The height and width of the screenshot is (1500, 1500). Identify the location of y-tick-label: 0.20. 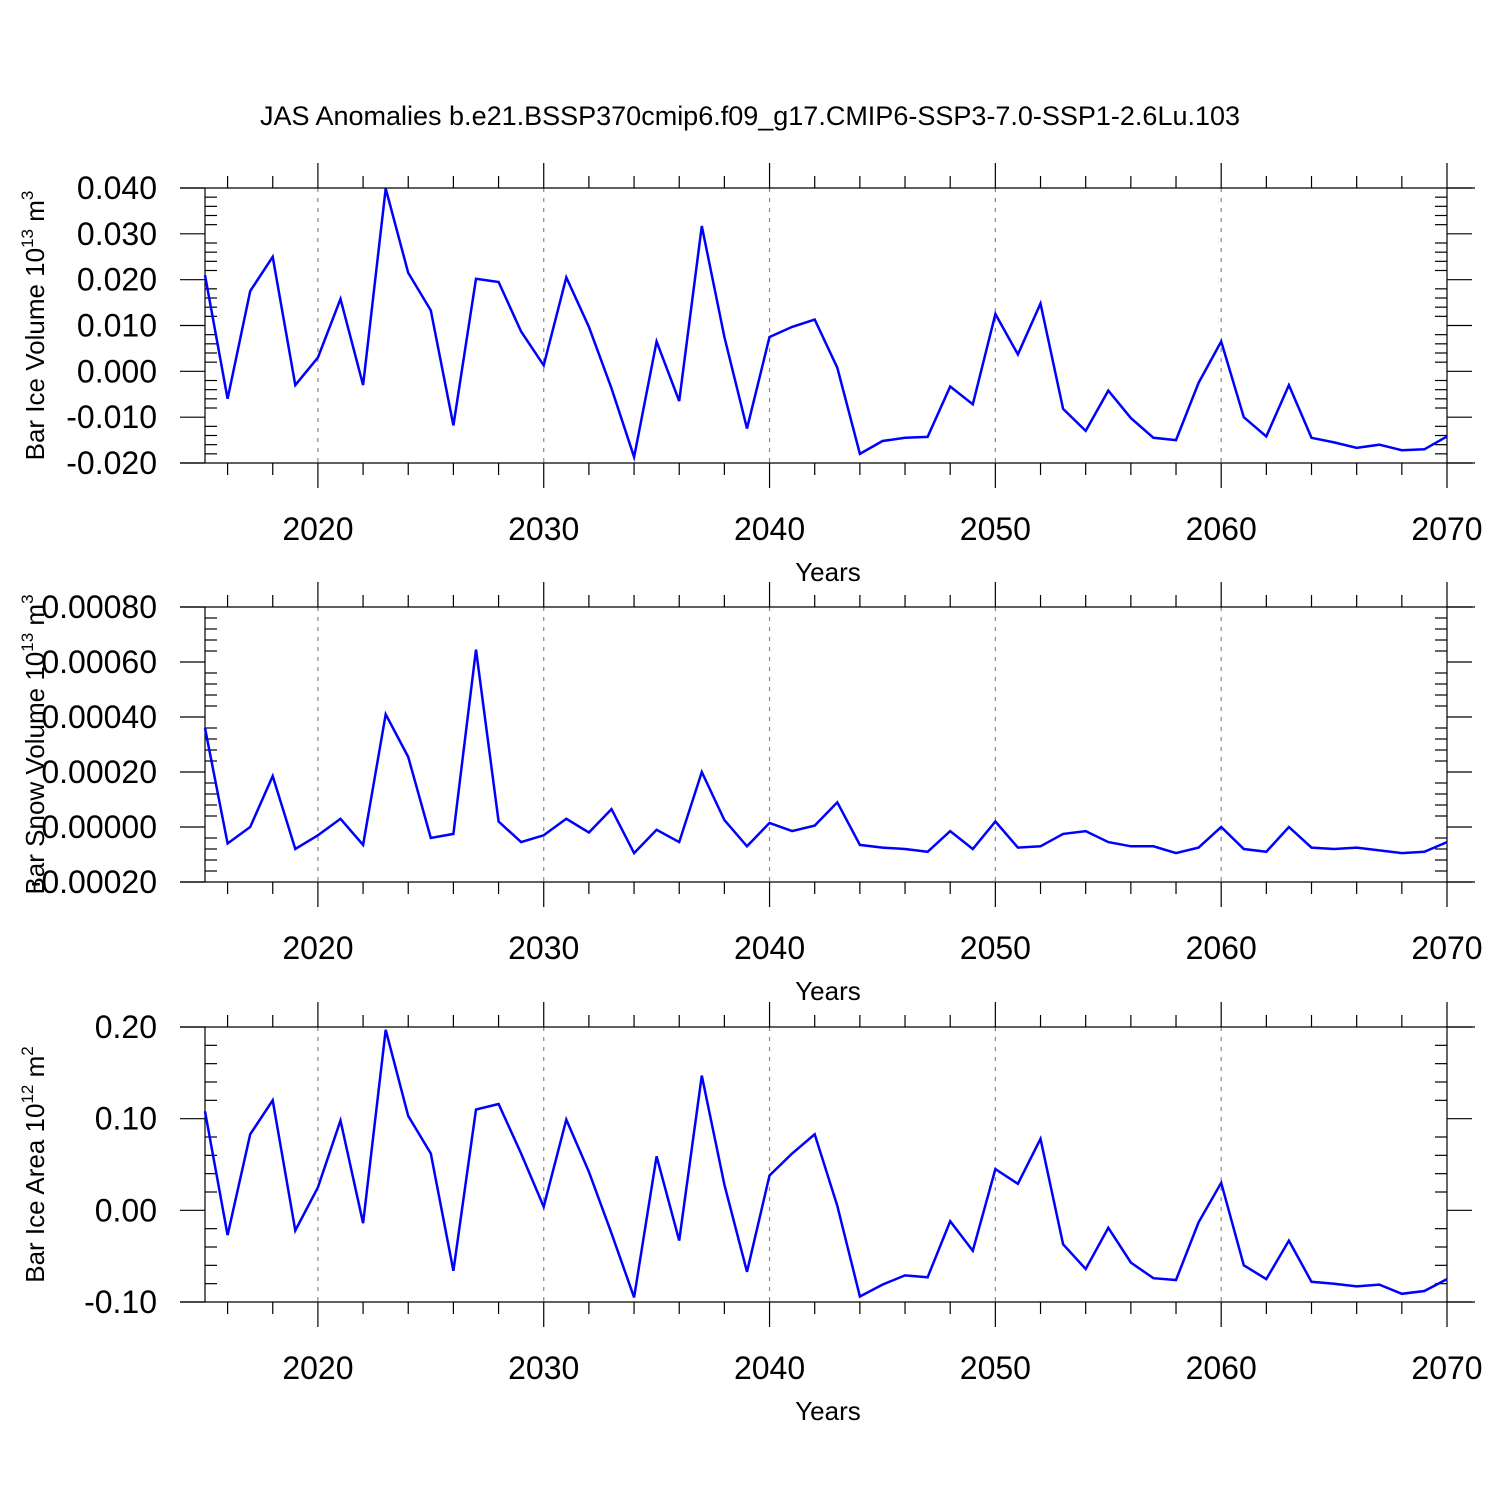
(126, 1027).